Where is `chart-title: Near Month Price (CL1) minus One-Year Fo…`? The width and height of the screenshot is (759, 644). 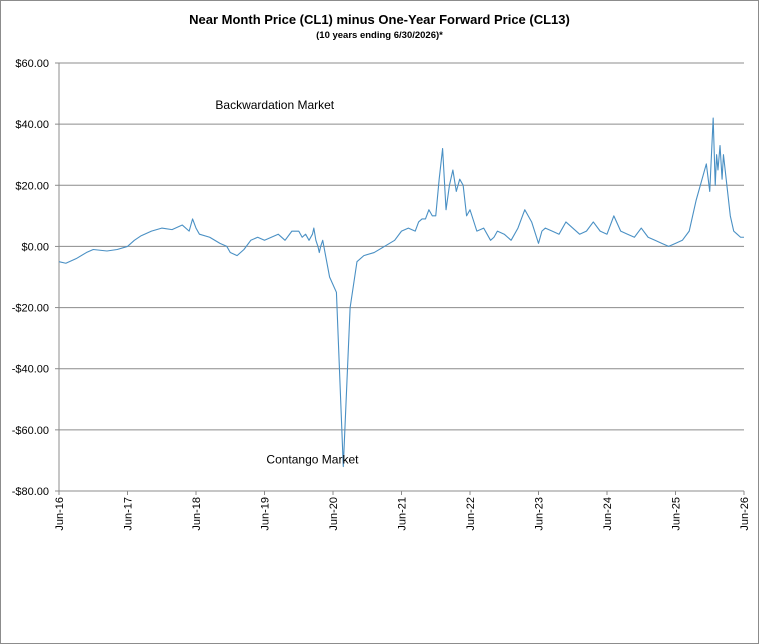
chart-title: Near Month Price (CL1) minus One-Year Fo… is located at coordinates (379, 19).